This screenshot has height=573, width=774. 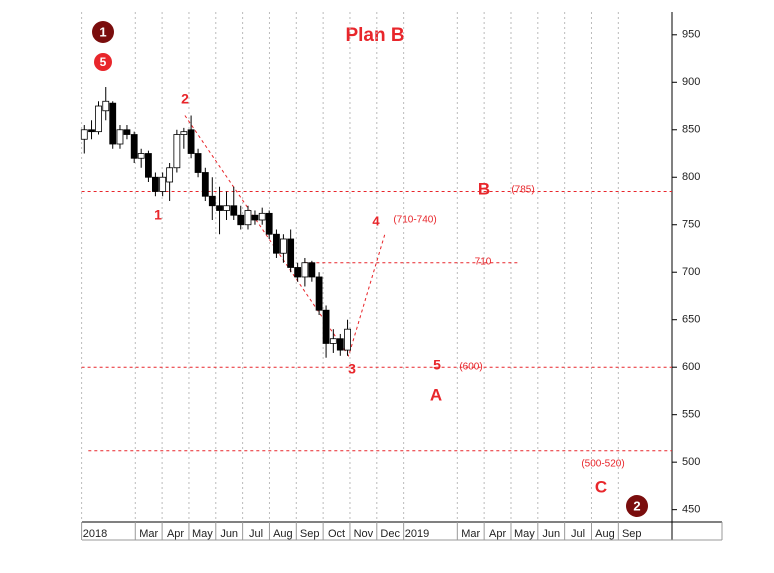 I want to click on y-tick-label: 800, so click(x=691, y=177).